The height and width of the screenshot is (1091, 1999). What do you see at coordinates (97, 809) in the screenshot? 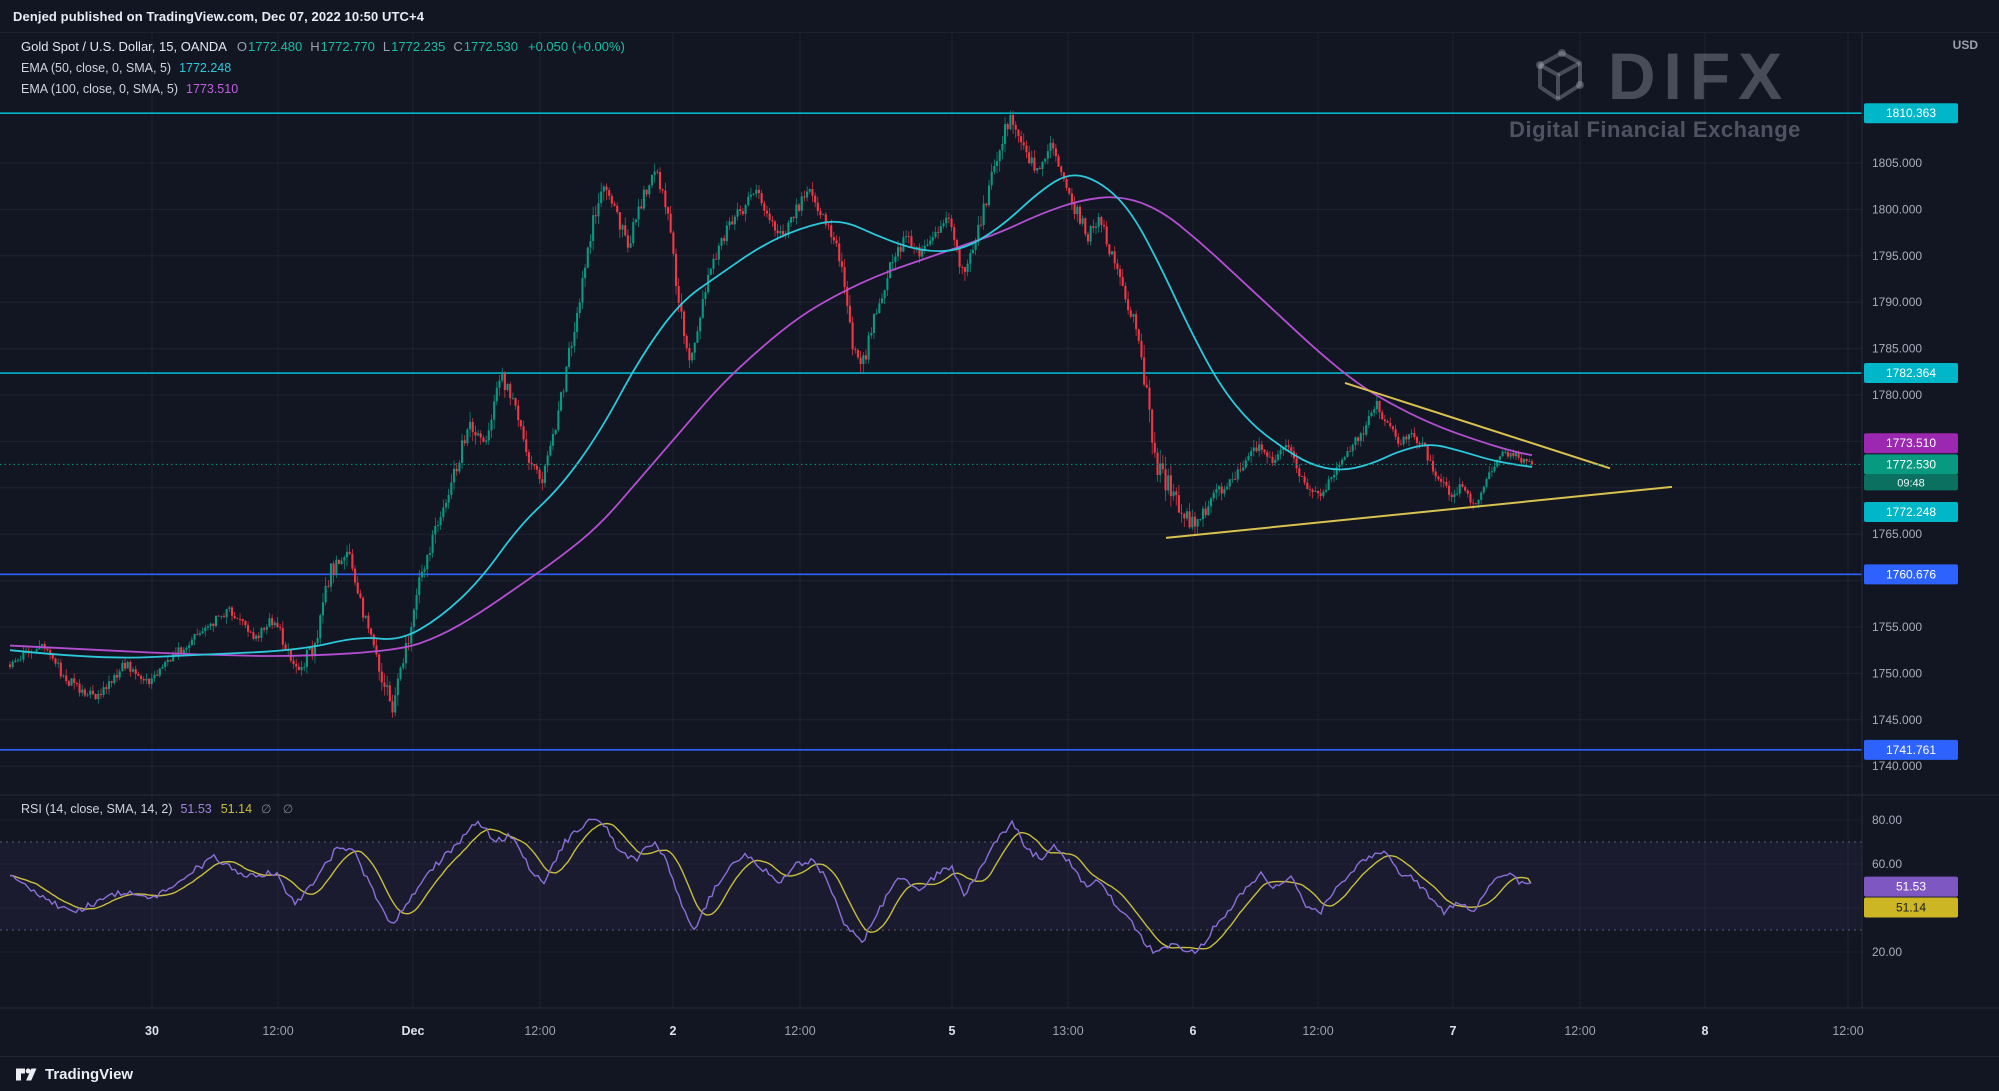
I see `rsi-label: RSI (14, close, SMA, 14, 2)` at bounding box center [97, 809].